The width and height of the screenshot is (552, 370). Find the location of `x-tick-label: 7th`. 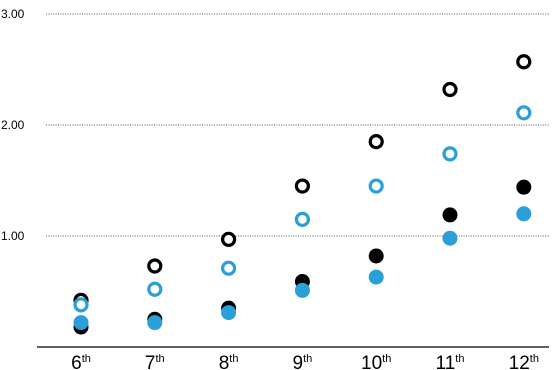

x-tick-label: 7th is located at coordinates (155, 361).